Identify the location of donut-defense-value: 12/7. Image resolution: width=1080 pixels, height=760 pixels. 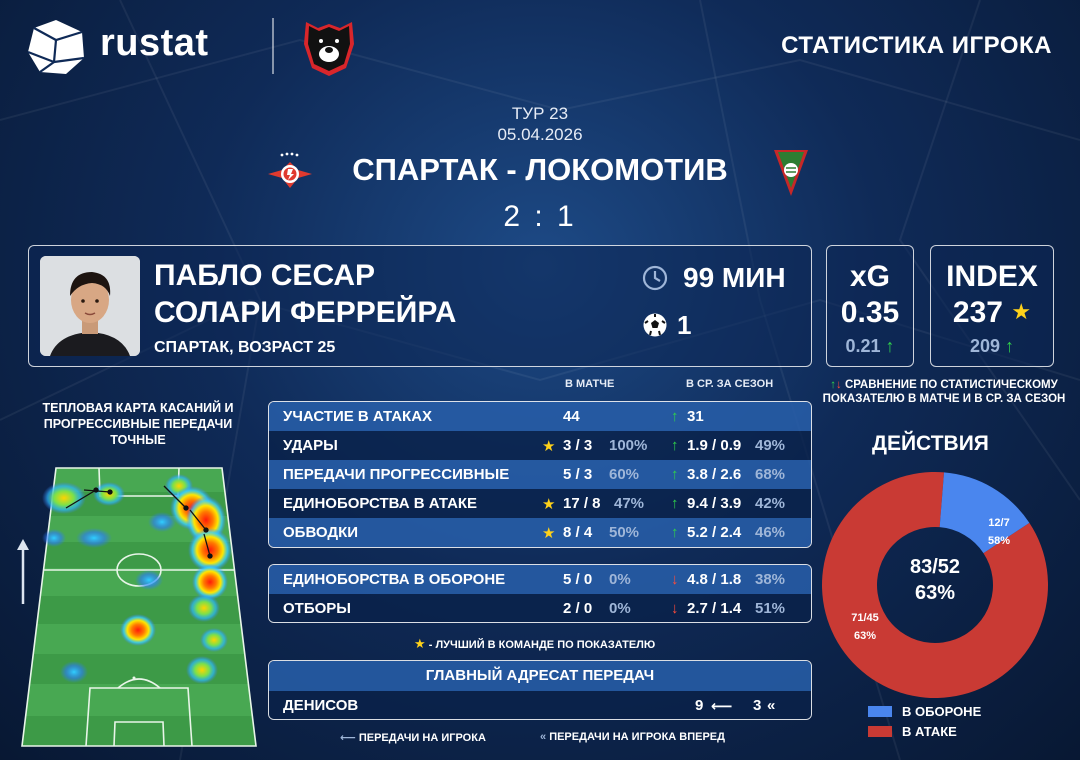
(998, 523).